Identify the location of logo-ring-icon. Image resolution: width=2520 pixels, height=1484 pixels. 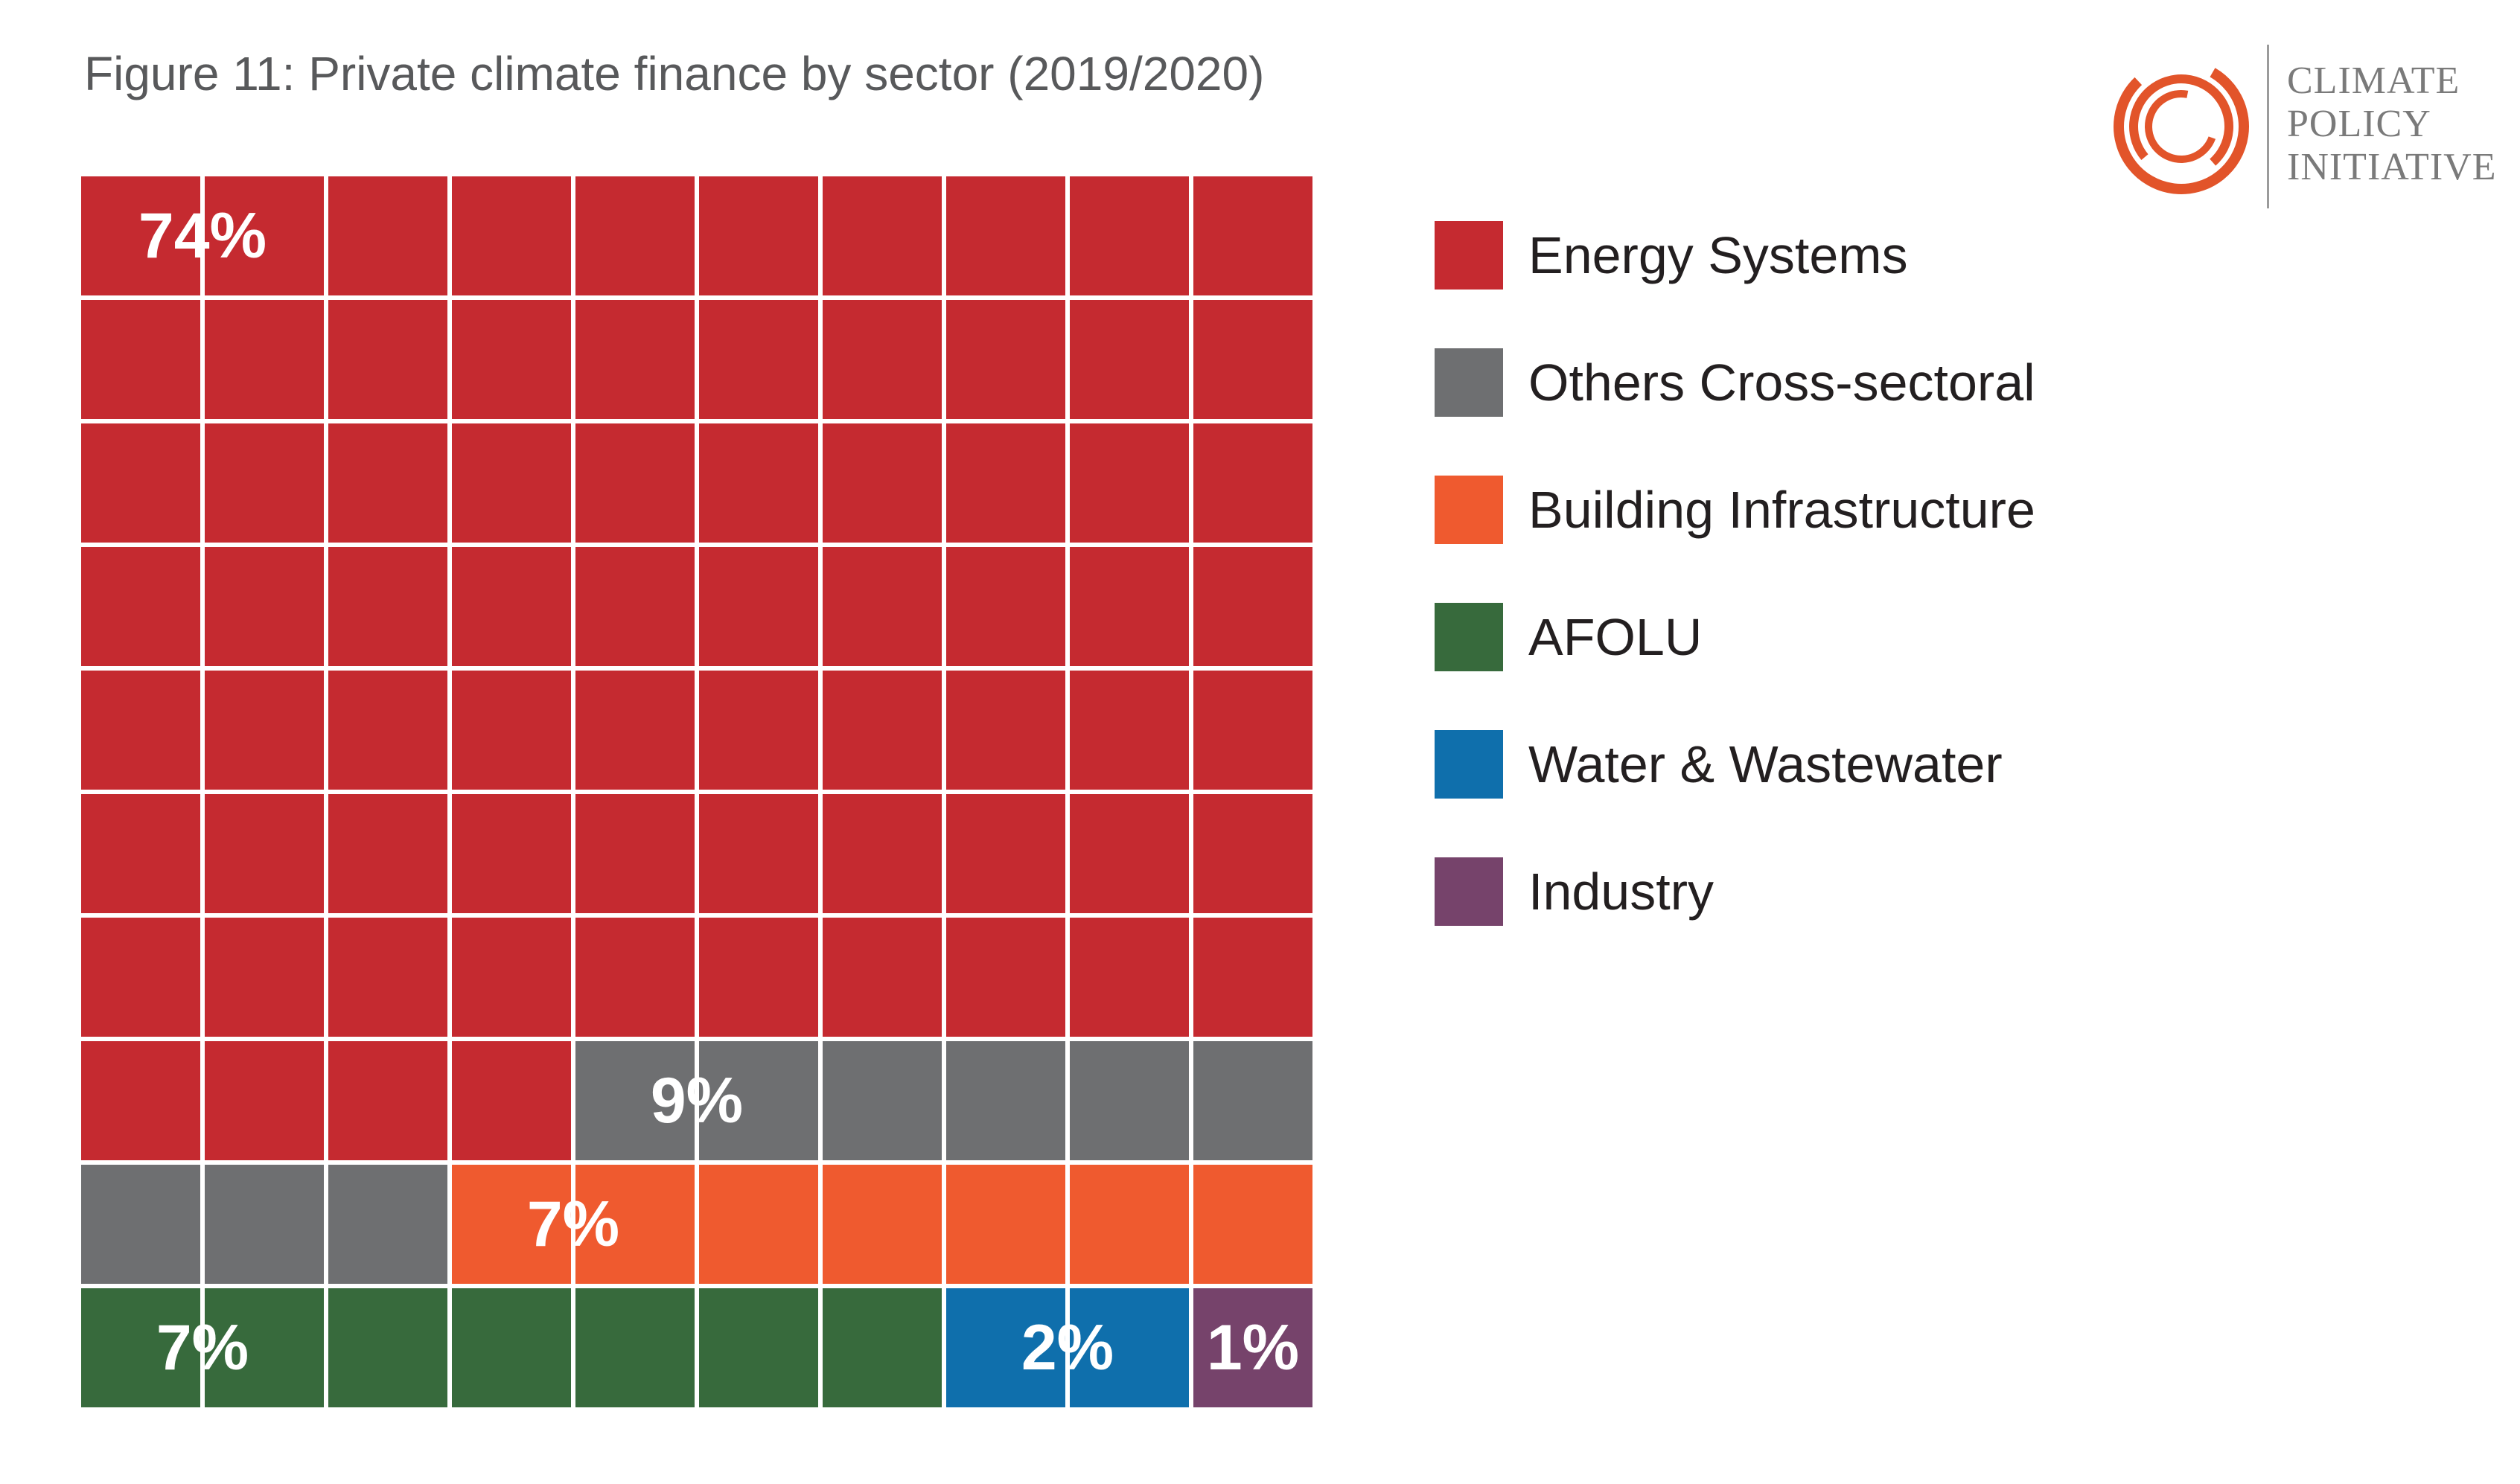
(2181, 126).